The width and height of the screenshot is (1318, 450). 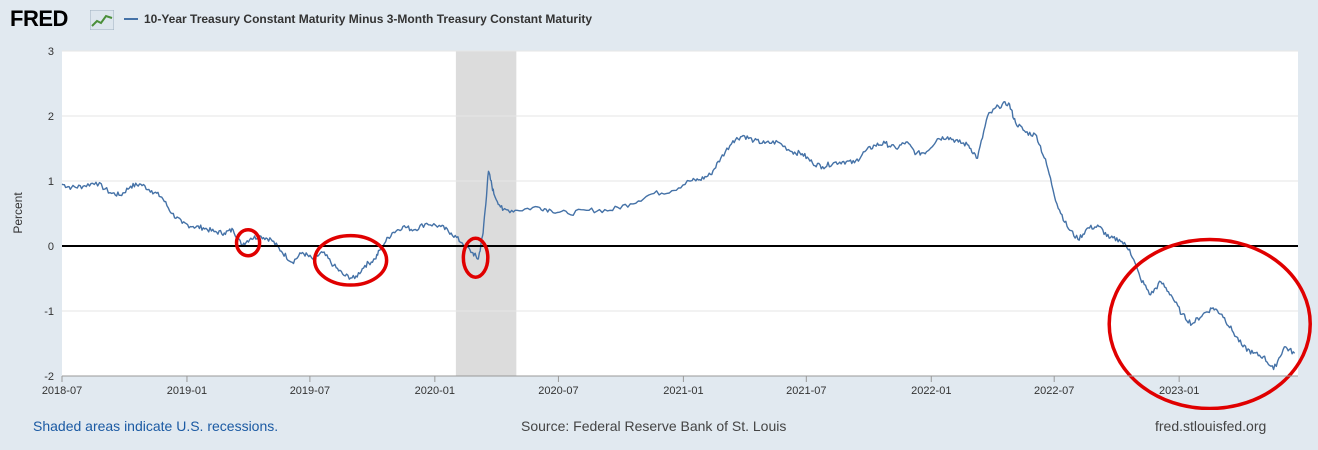 I want to click on x-tick-label: 2019-07, so click(x=310, y=391).